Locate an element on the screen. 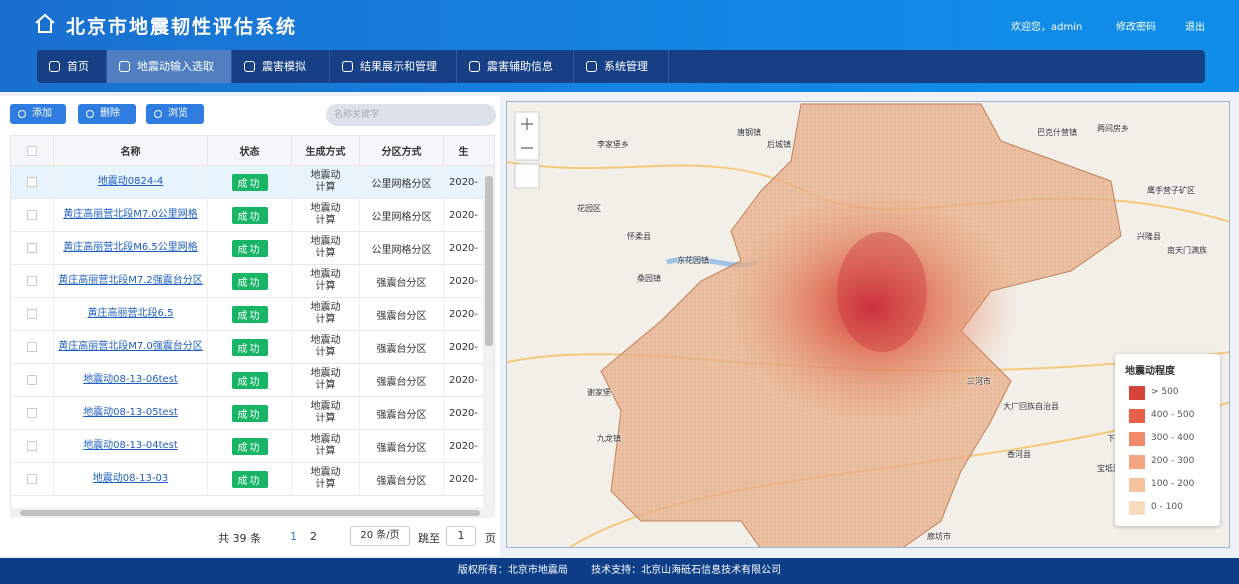  row-name: 地震动08-13-04test is located at coordinates (130, 445).